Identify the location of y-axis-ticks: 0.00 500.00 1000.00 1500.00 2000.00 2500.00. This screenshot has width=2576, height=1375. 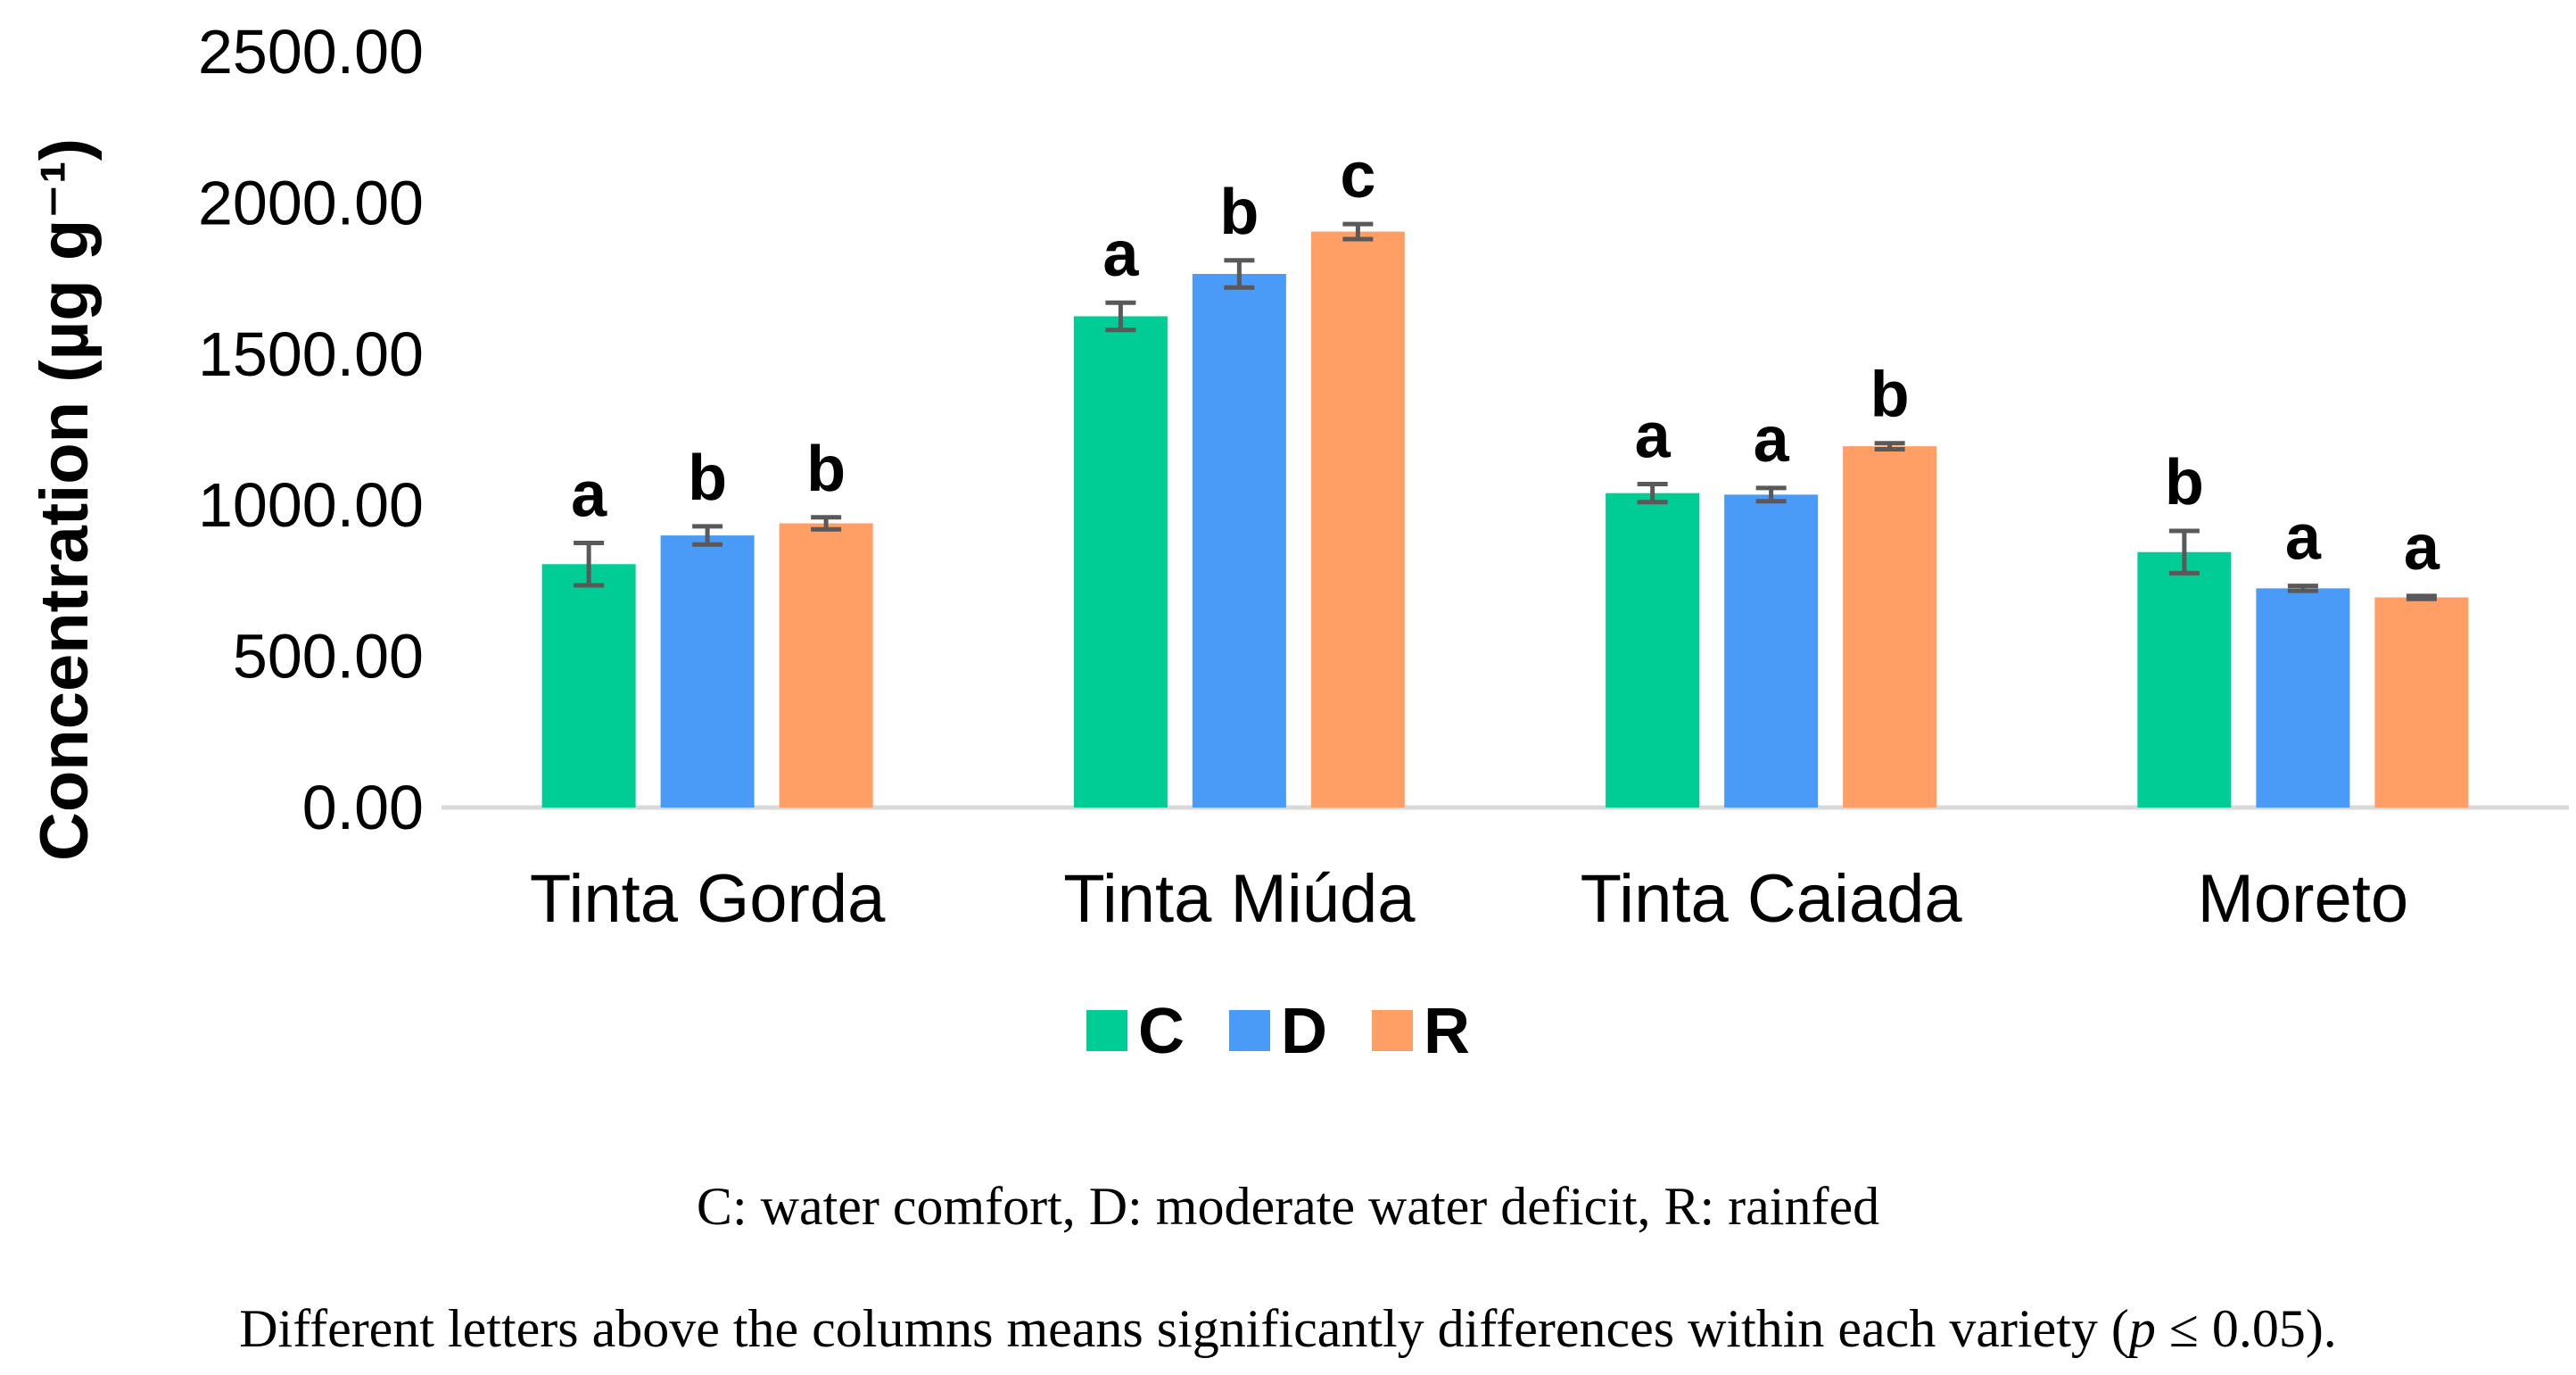
(311, 430).